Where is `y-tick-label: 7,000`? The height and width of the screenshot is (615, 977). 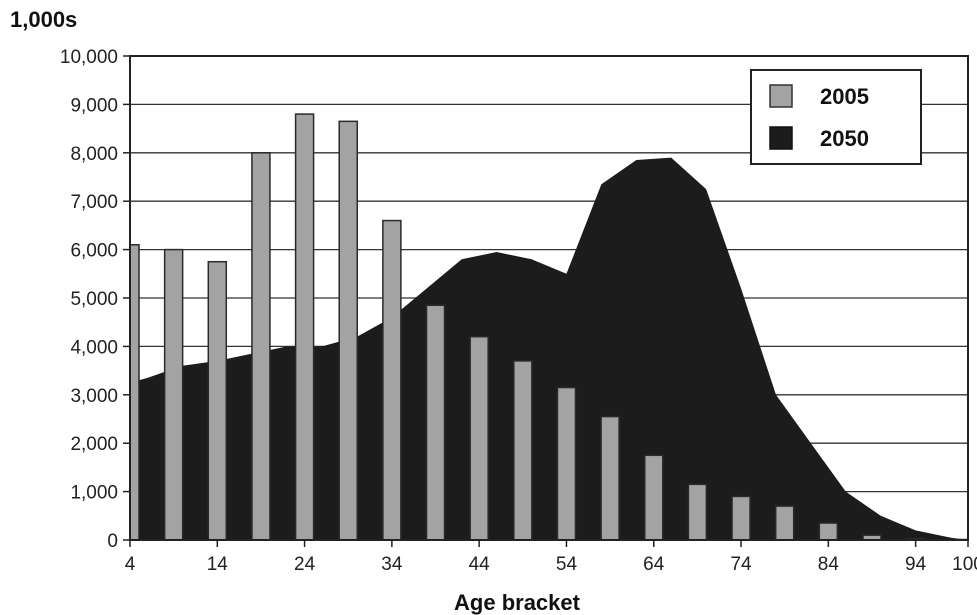 y-tick-label: 7,000 is located at coordinates (94, 202).